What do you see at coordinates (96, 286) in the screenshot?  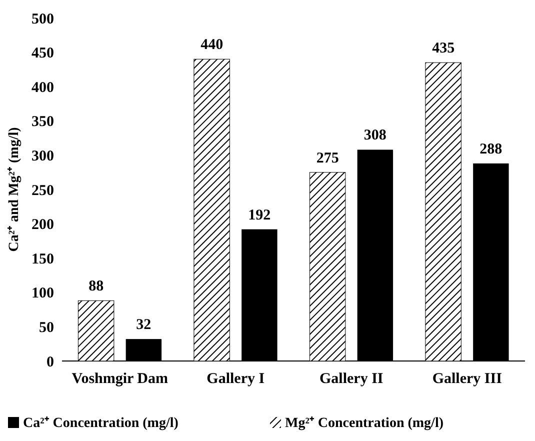 I see `data-label: 88` at bounding box center [96, 286].